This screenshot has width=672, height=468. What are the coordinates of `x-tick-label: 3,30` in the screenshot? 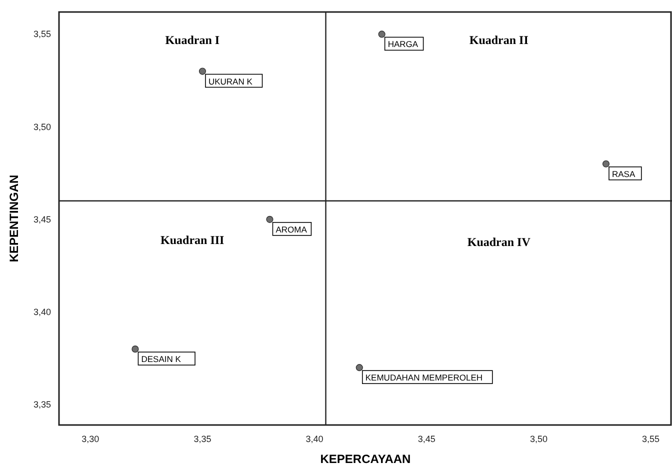 It's located at (91, 439).